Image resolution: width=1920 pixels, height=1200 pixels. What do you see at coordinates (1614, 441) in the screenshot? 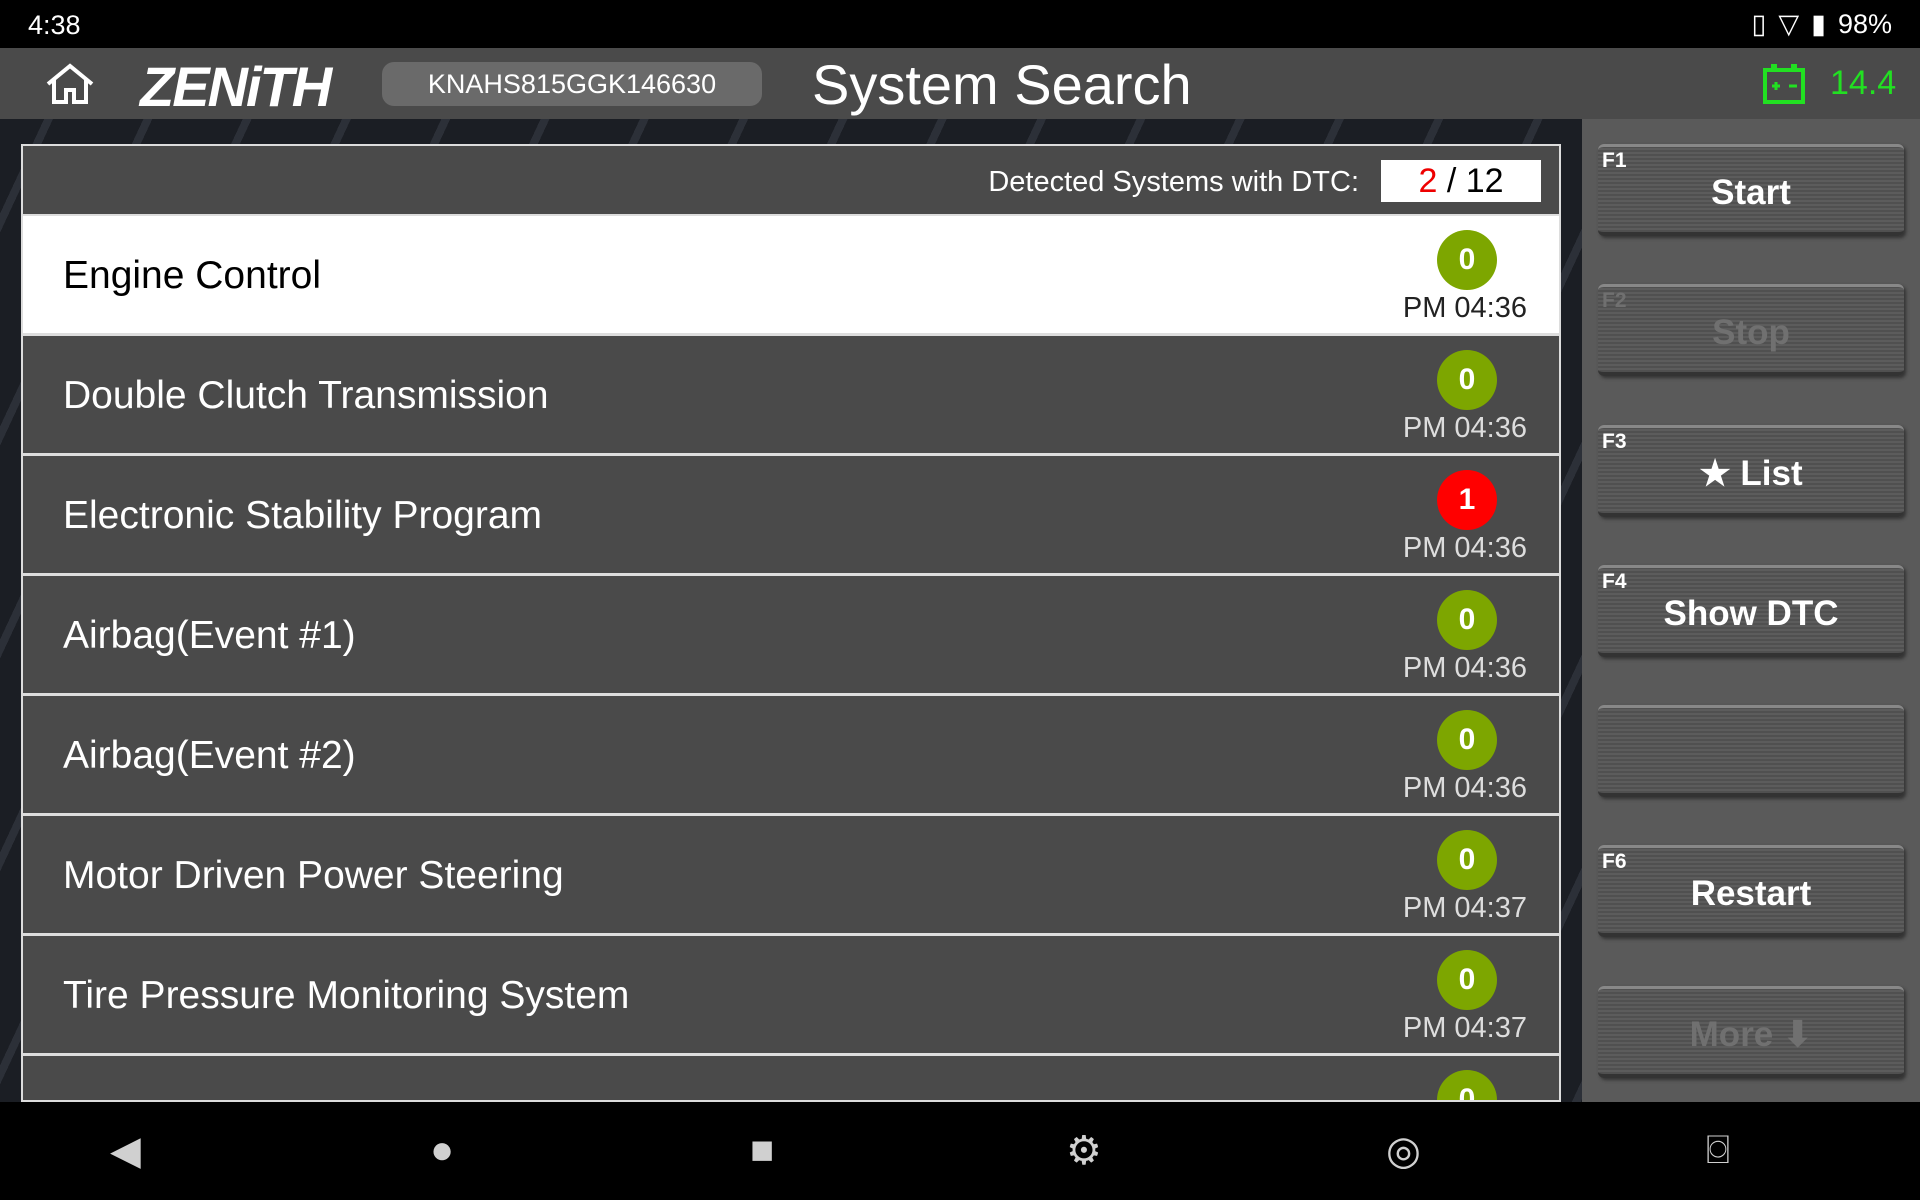
I see `function-key-label: F3` at bounding box center [1614, 441].